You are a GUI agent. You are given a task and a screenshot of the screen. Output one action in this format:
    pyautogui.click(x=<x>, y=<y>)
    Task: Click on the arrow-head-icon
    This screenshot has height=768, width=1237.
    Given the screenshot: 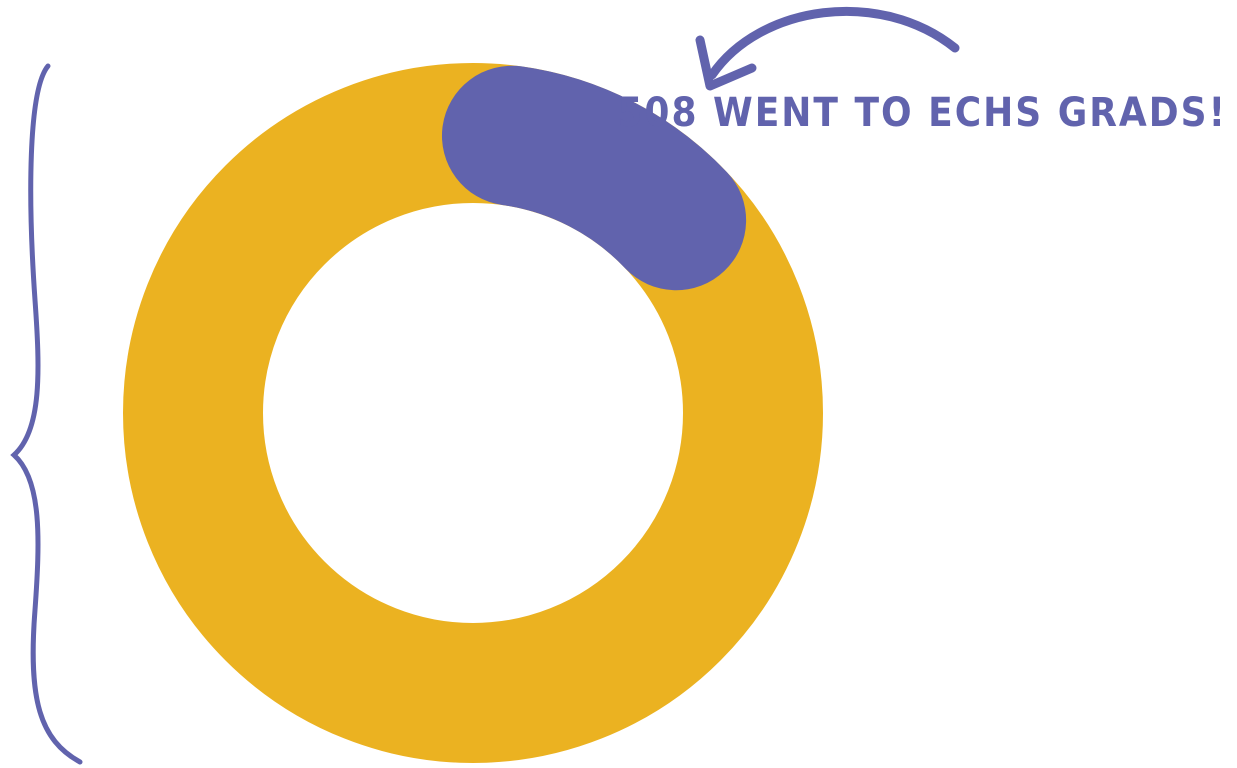 What is the action you would take?
    pyautogui.click(x=726, y=63)
    